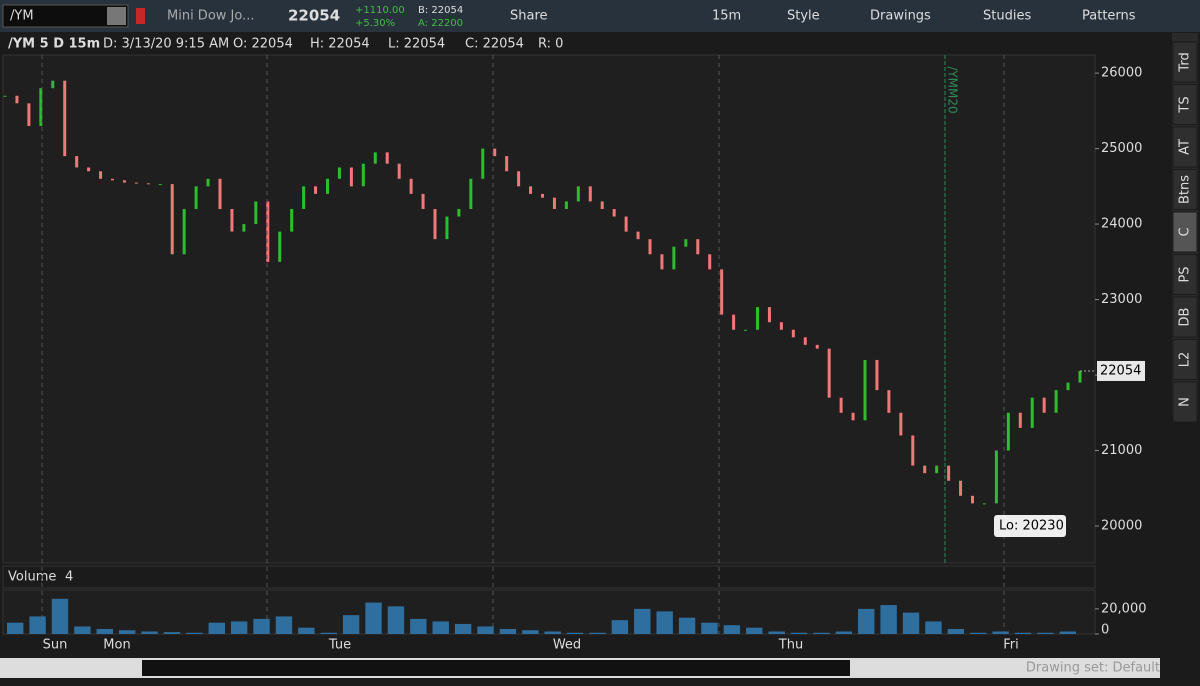  What do you see at coordinates (1011, 645) in the screenshot?
I see `x-tick-label: Fri` at bounding box center [1011, 645].